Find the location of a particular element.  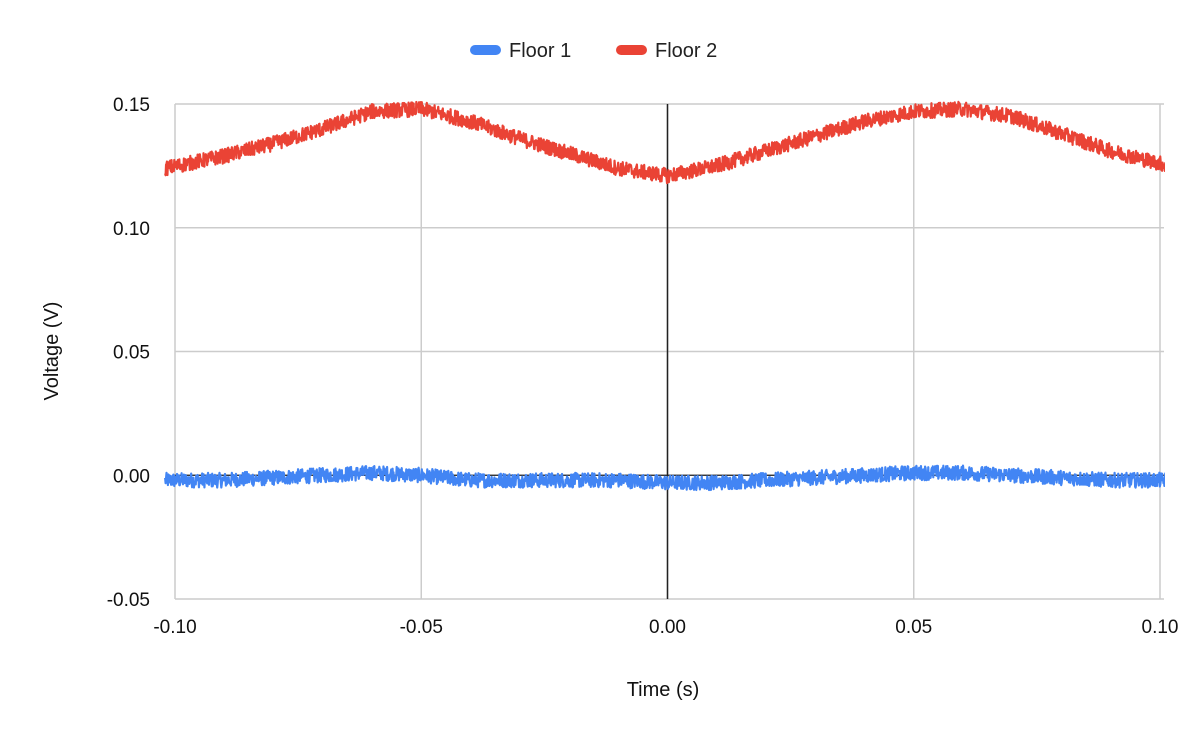

x-tick-label: -0.05 is located at coordinates (421, 627).